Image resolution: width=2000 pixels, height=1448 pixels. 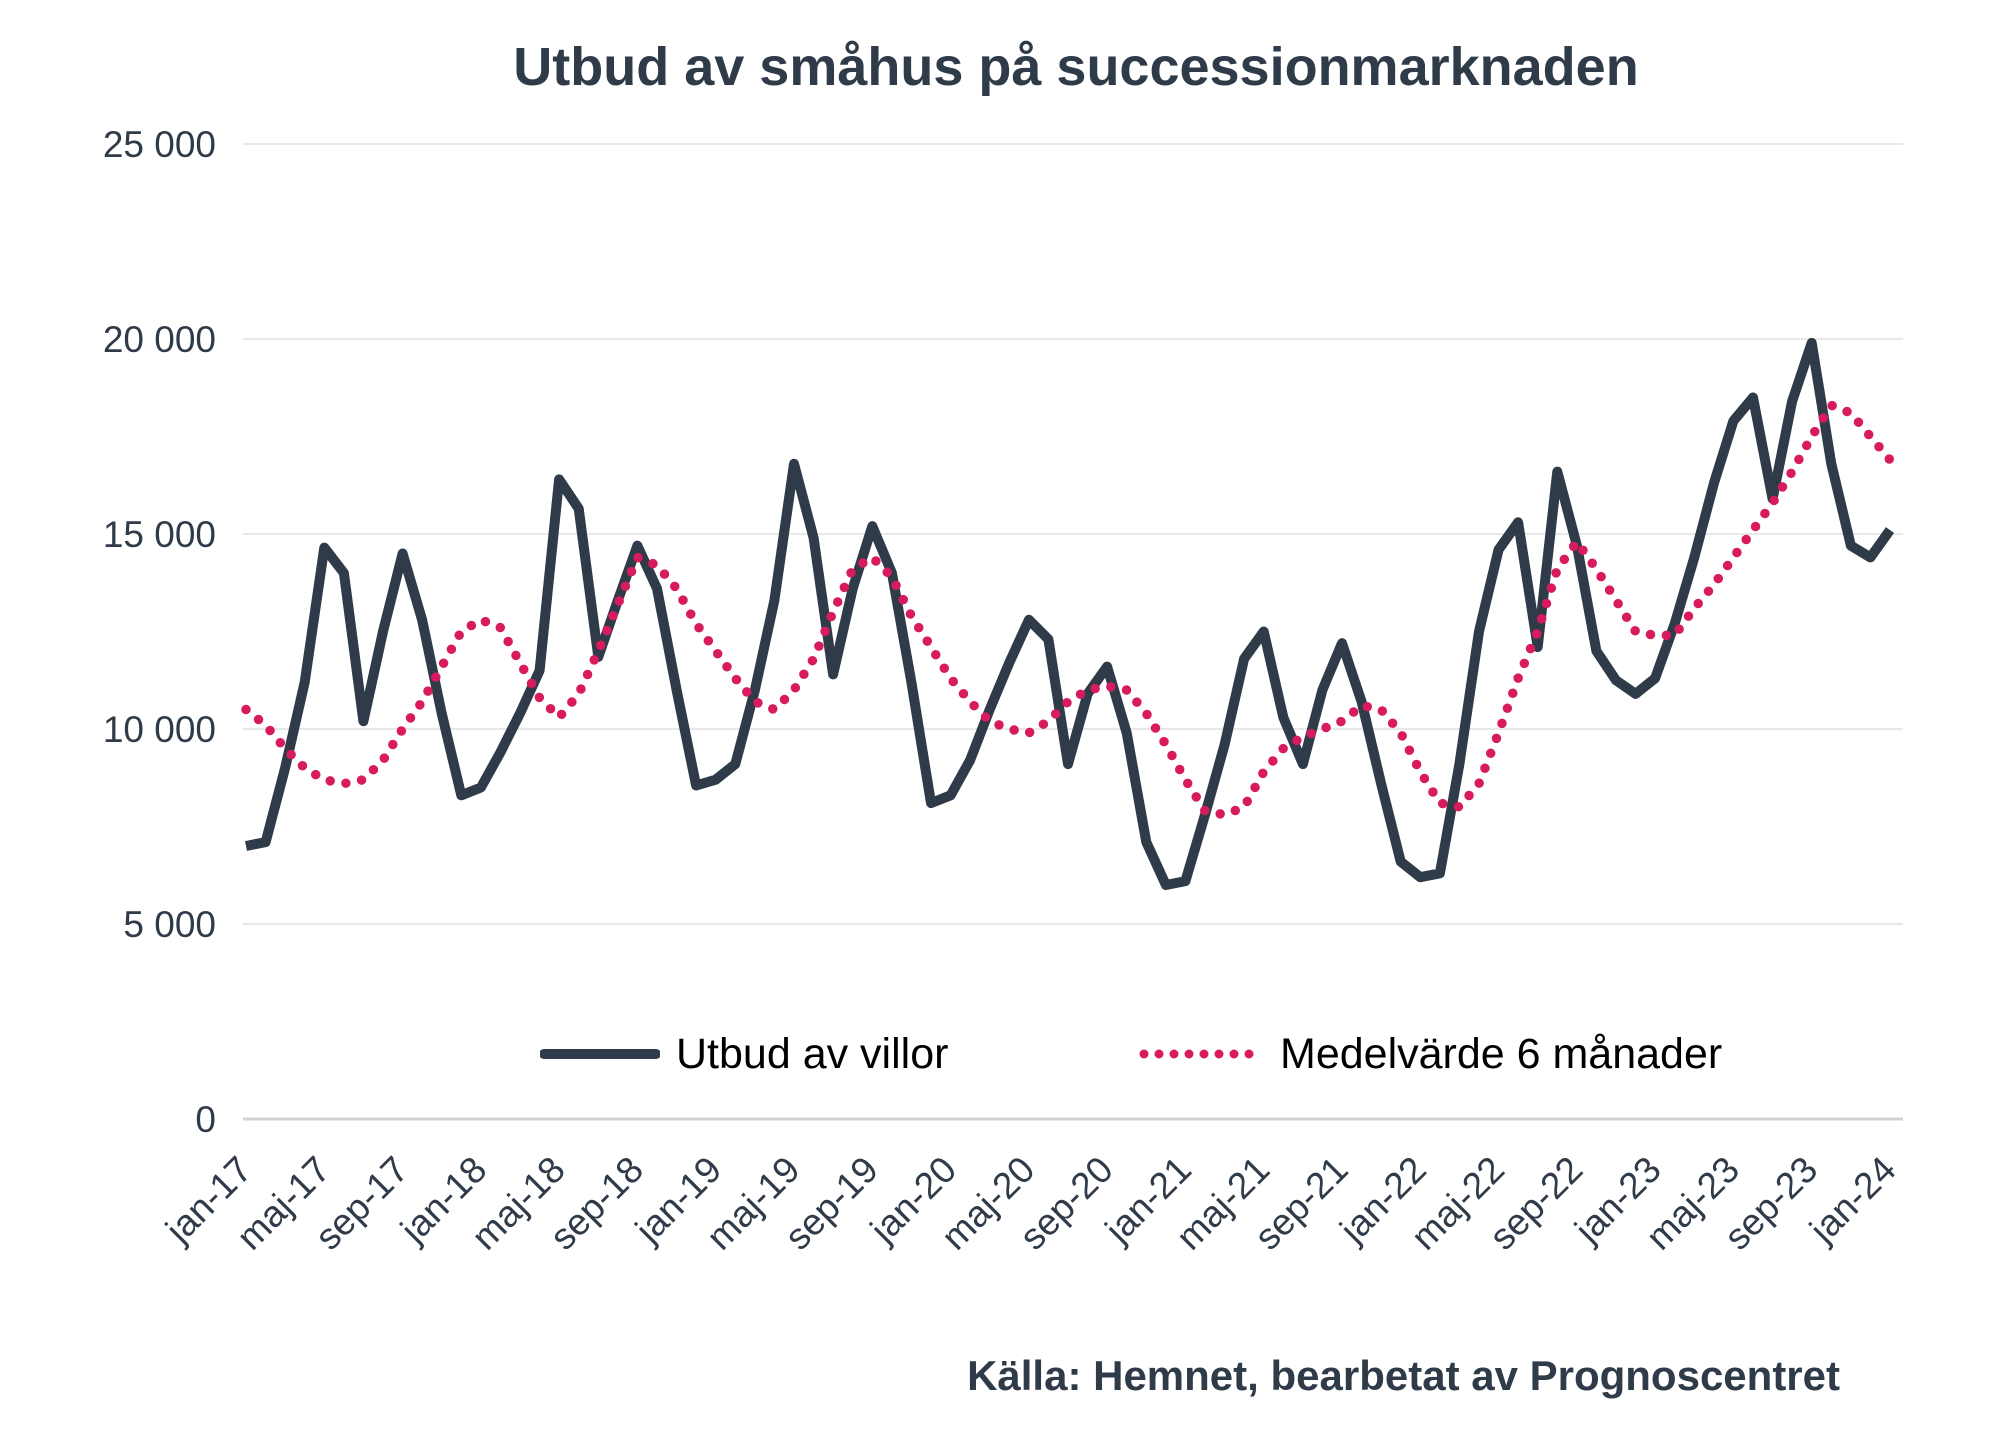 What do you see at coordinates (169, 924) in the screenshot?
I see `y-tick-label: 5 000` at bounding box center [169, 924].